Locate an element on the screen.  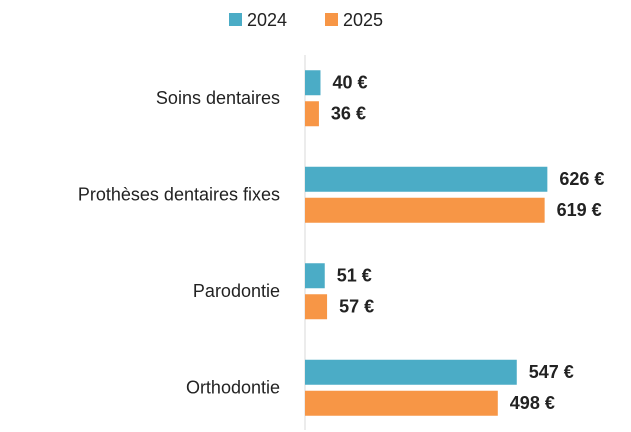
y-tick-label: Soins dentaires is located at coordinates (218, 98).